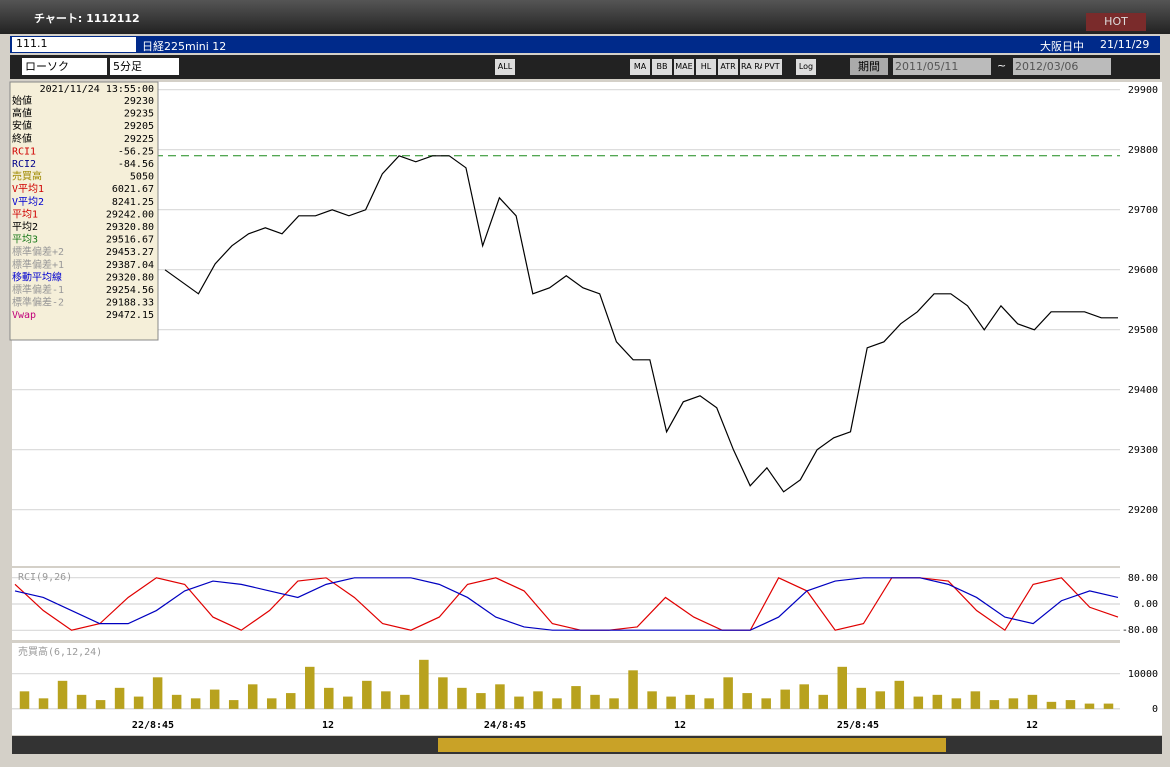  Describe the element at coordinates (133, 189) in the screenshot. I see `info-value: 6021.67` at that location.